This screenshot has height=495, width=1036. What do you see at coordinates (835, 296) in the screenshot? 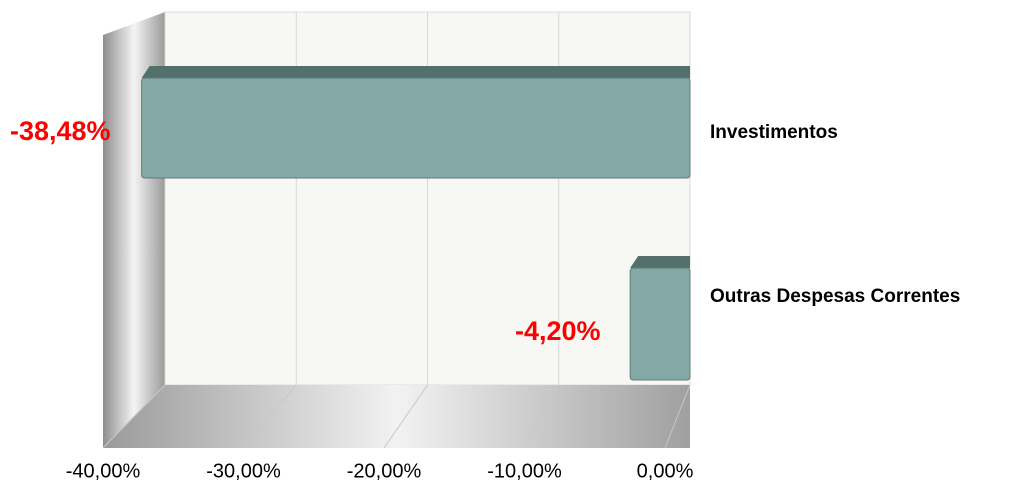
I see `category-label: Outras Despesas Correntes` at bounding box center [835, 296].